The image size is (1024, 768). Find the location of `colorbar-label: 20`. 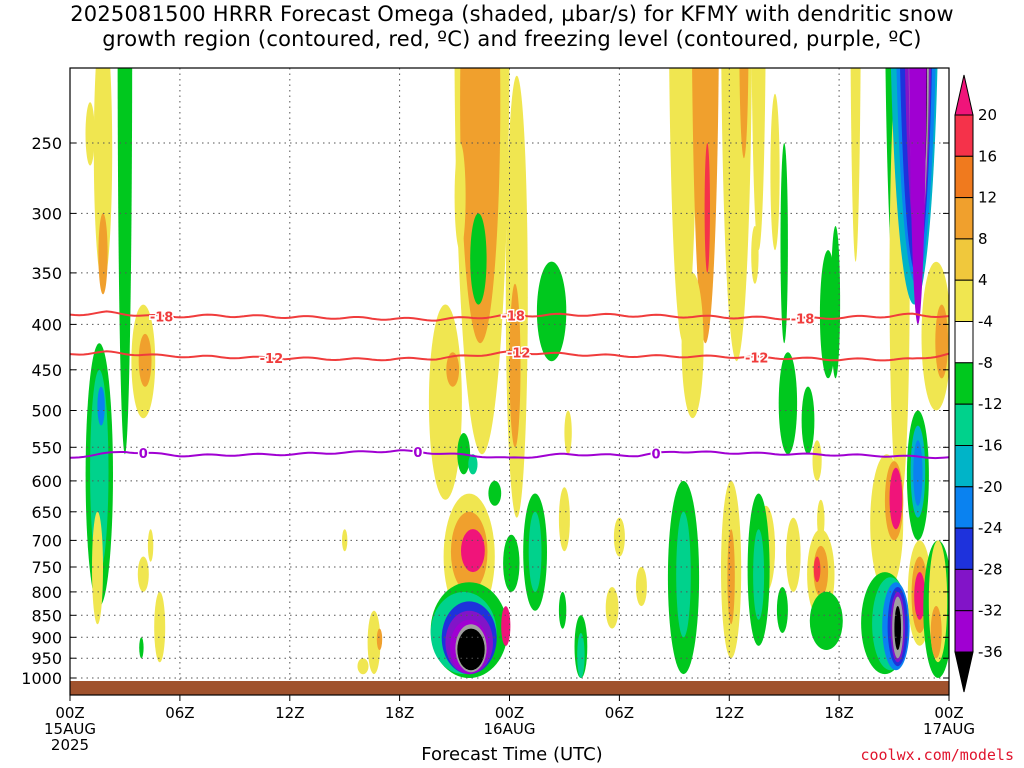

colorbar-label: 20 is located at coordinates (987, 115).